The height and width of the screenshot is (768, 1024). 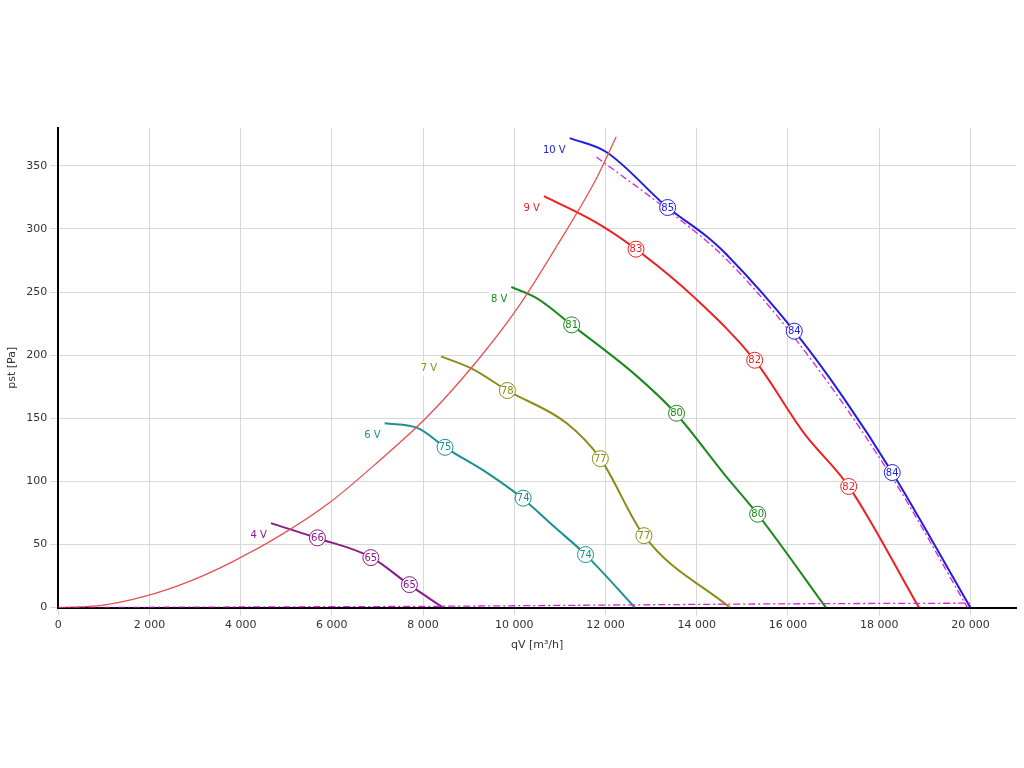 What do you see at coordinates (537, 645) in the screenshot?
I see `x-axis-title: qV [m³/h]` at bounding box center [537, 645].